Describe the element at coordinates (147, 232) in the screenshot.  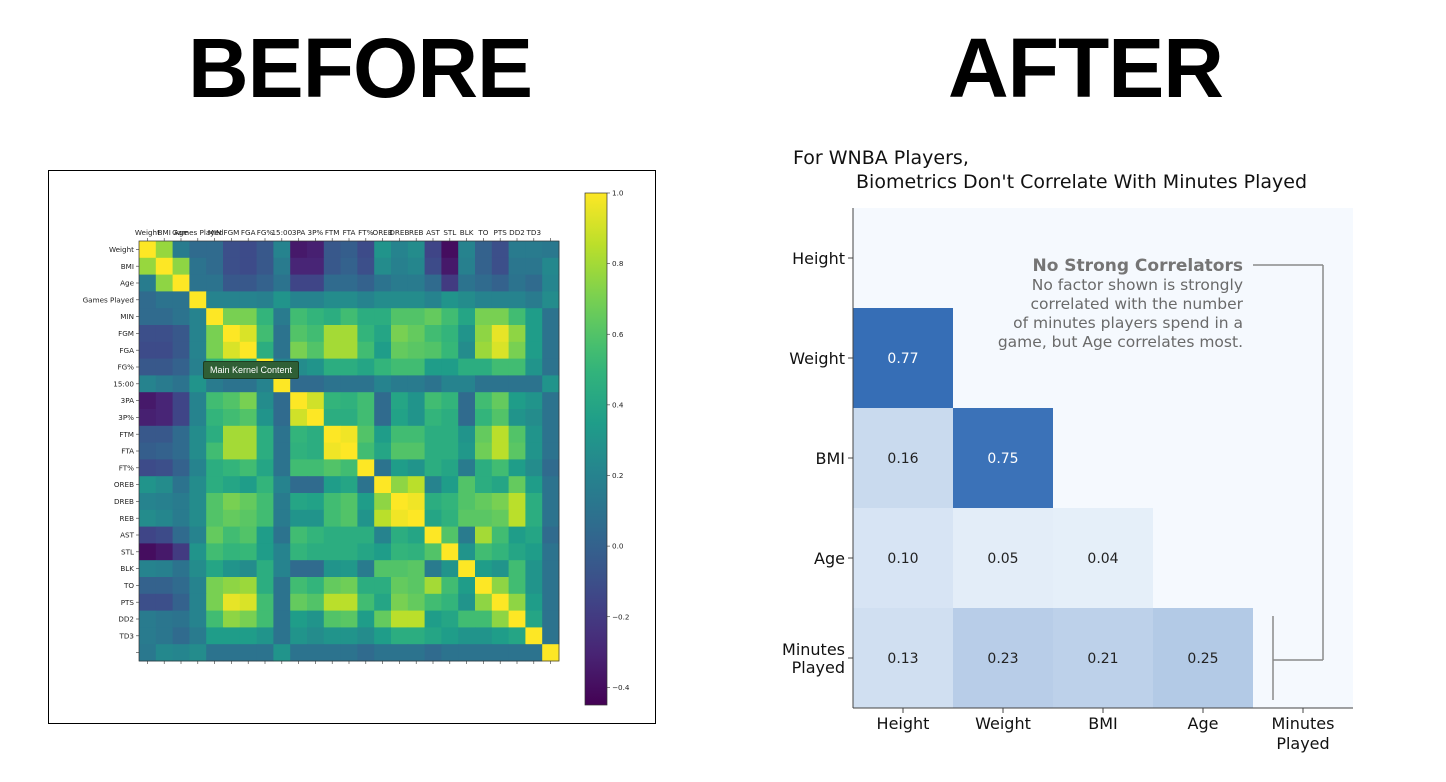
I see `x-tick-label: Weight` at that location.